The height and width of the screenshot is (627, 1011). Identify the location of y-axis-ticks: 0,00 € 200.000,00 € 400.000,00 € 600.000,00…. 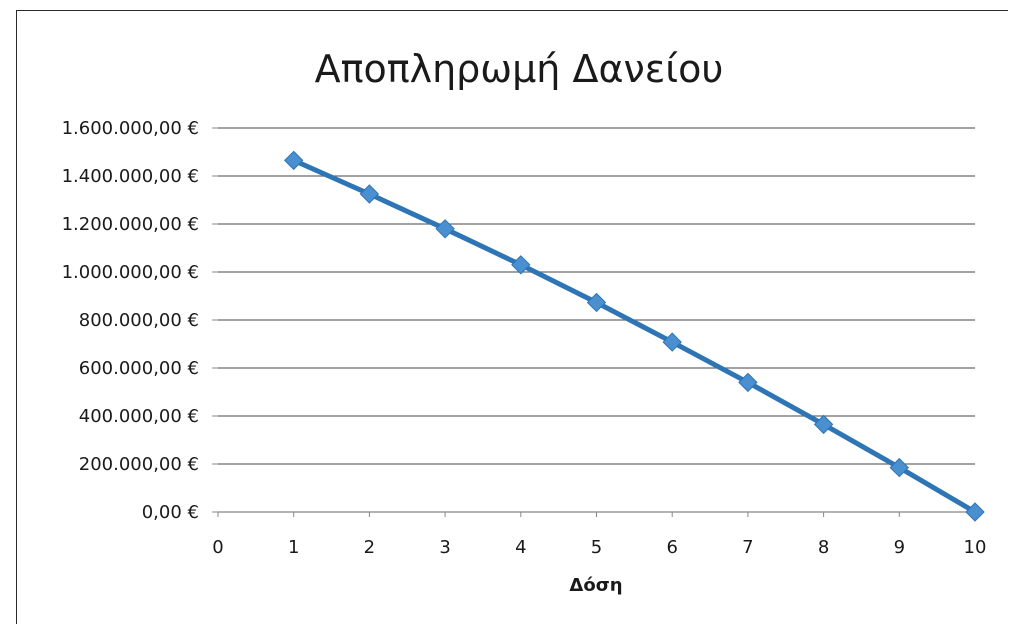
(130, 320).